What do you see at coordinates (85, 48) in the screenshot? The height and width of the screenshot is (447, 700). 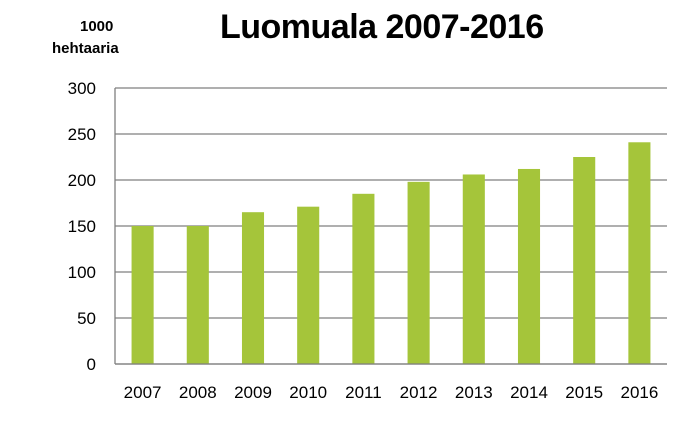 I see `y-axis-unit-line-2: hehtaaria` at bounding box center [85, 48].